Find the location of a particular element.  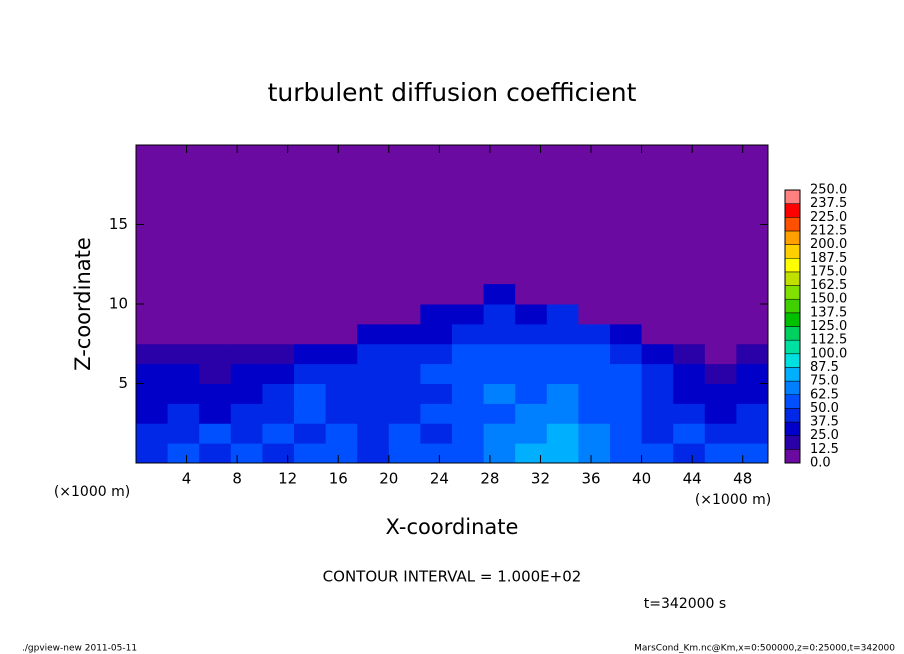

time-note: t=342000 s is located at coordinates (685, 604).